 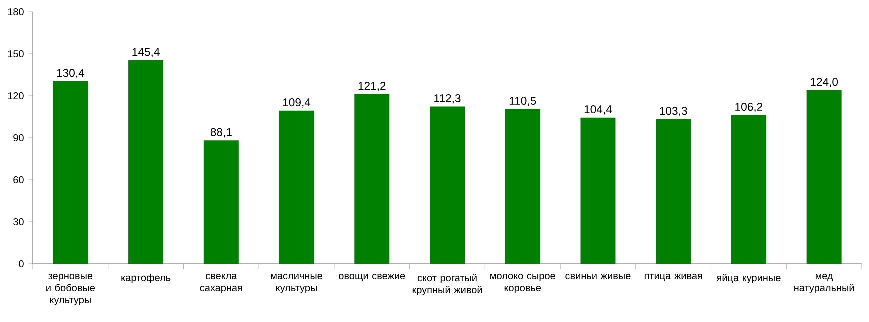 What do you see at coordinates (523, 284) in the screenshot?
I see `x-tick-label: молоко сырое коровье` at bounding box center [523, 284].